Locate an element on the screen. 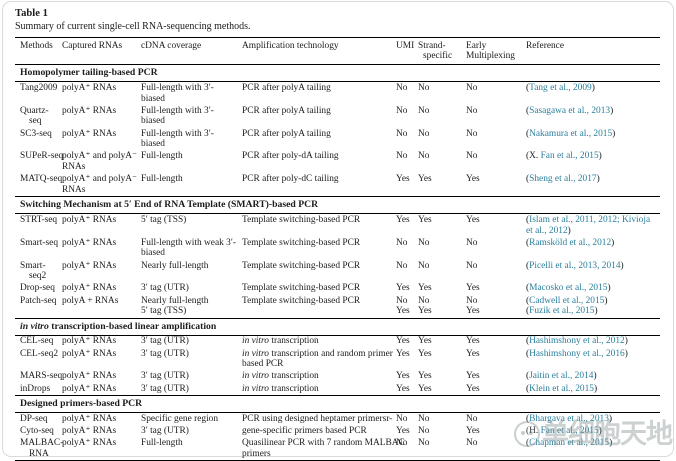 The width and height of the screenshot is (676, 461). method-cell: DP-seq is located at coordinates (34, 418).